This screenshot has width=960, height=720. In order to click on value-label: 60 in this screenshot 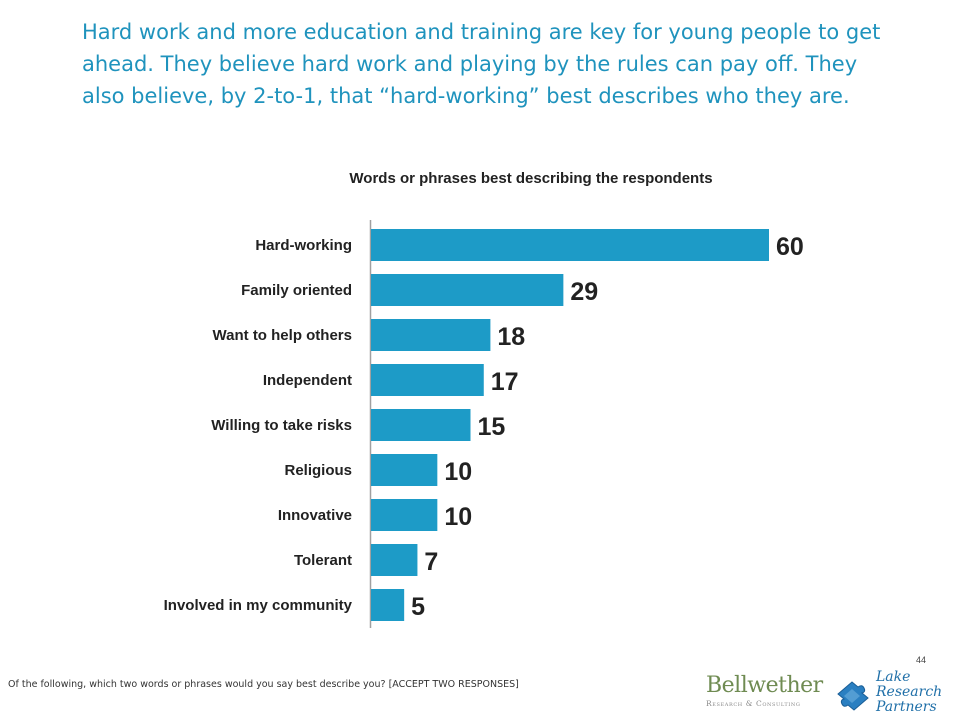, I will do `click(790, 247)`.